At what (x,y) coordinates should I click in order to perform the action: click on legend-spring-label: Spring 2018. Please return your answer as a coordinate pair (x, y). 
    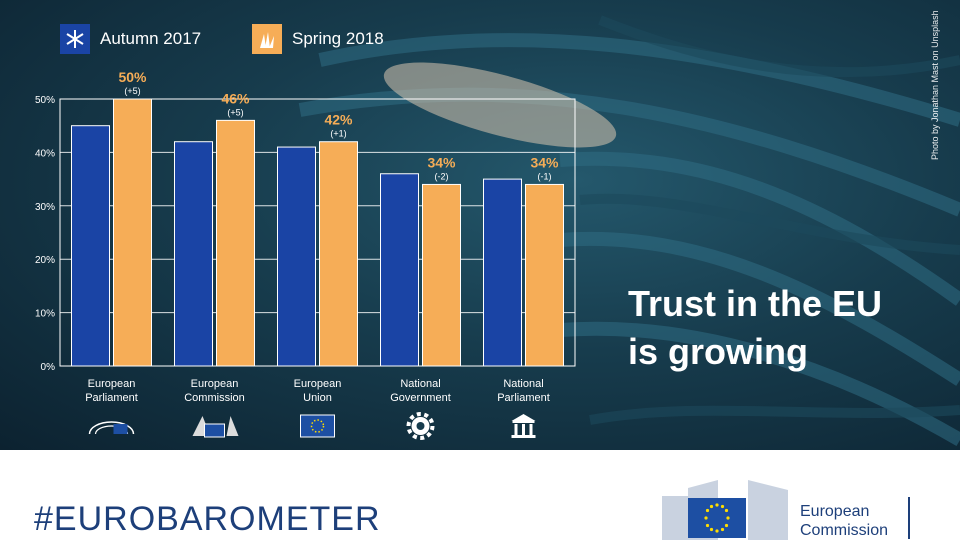
    Looking at the image, I should click on (338, 38).